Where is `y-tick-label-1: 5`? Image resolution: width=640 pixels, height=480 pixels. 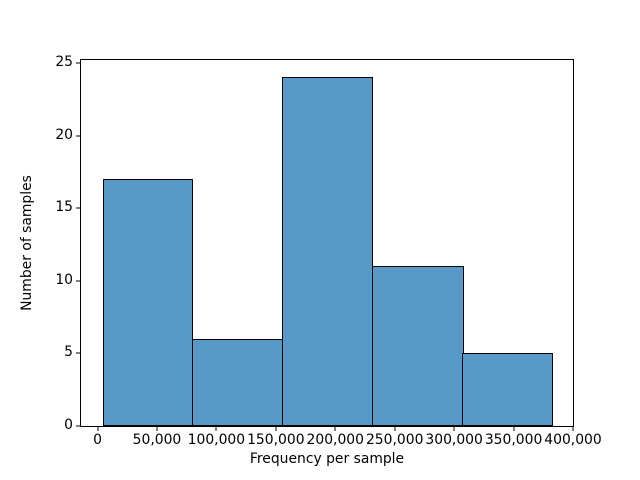
y-tick-label-1: 5 is located at coordinates (68, 352).